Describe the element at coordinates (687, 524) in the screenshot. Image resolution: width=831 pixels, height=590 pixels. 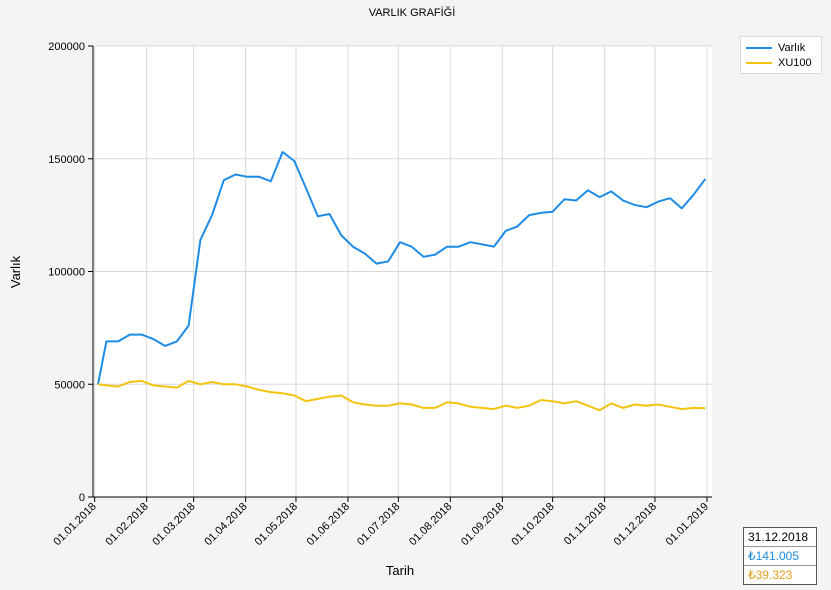
I see `x-tick-label: 01.01.2019` at that location.